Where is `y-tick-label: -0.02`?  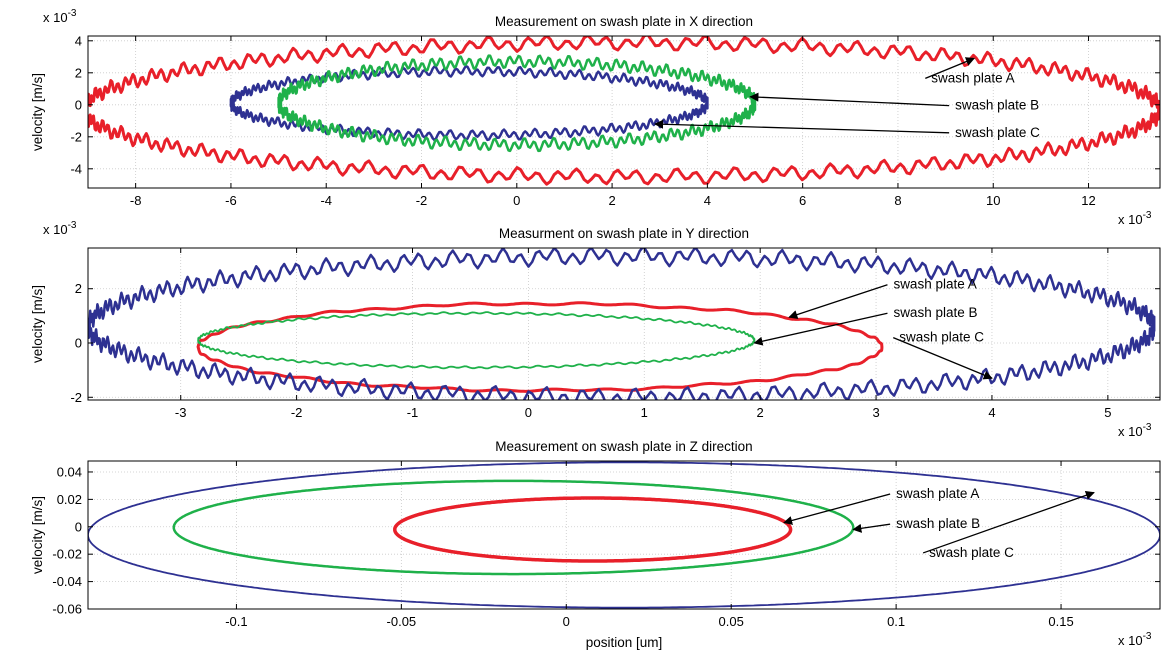
y-tick-label: -0.02 is located at coordinates (67, 554).